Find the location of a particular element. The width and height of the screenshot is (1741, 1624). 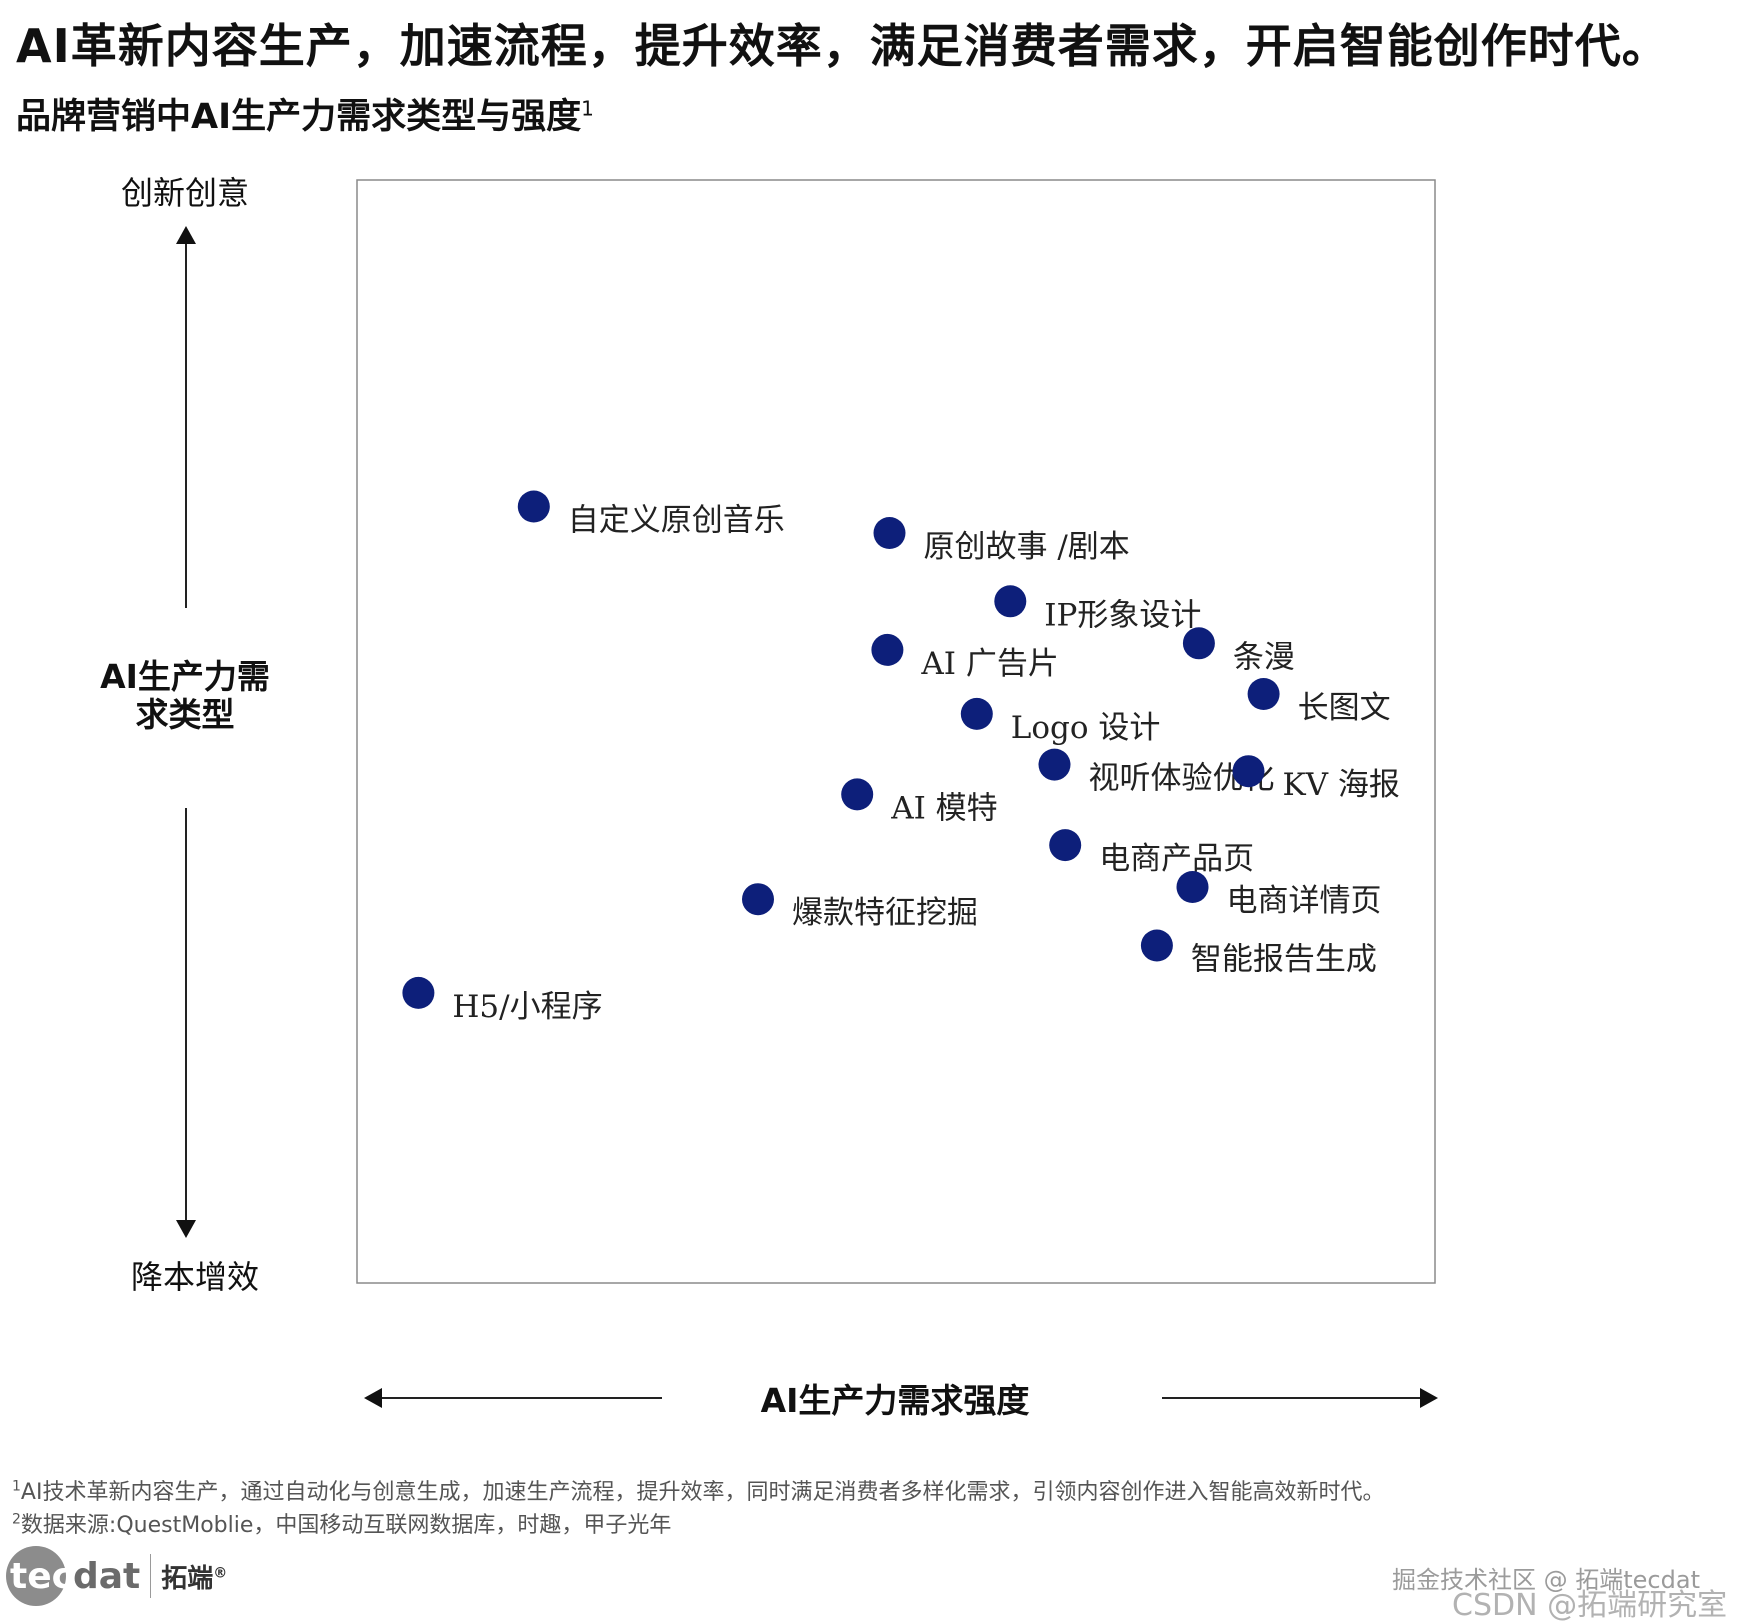

logo-wordmark: tecdat is located at coordinates (73, 1576).